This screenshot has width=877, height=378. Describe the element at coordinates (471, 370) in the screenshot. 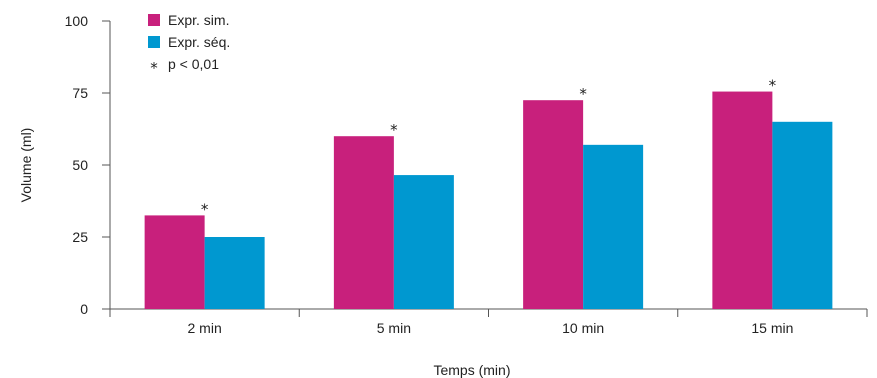

I see `x-axis-title: Temps (min)` at that location.